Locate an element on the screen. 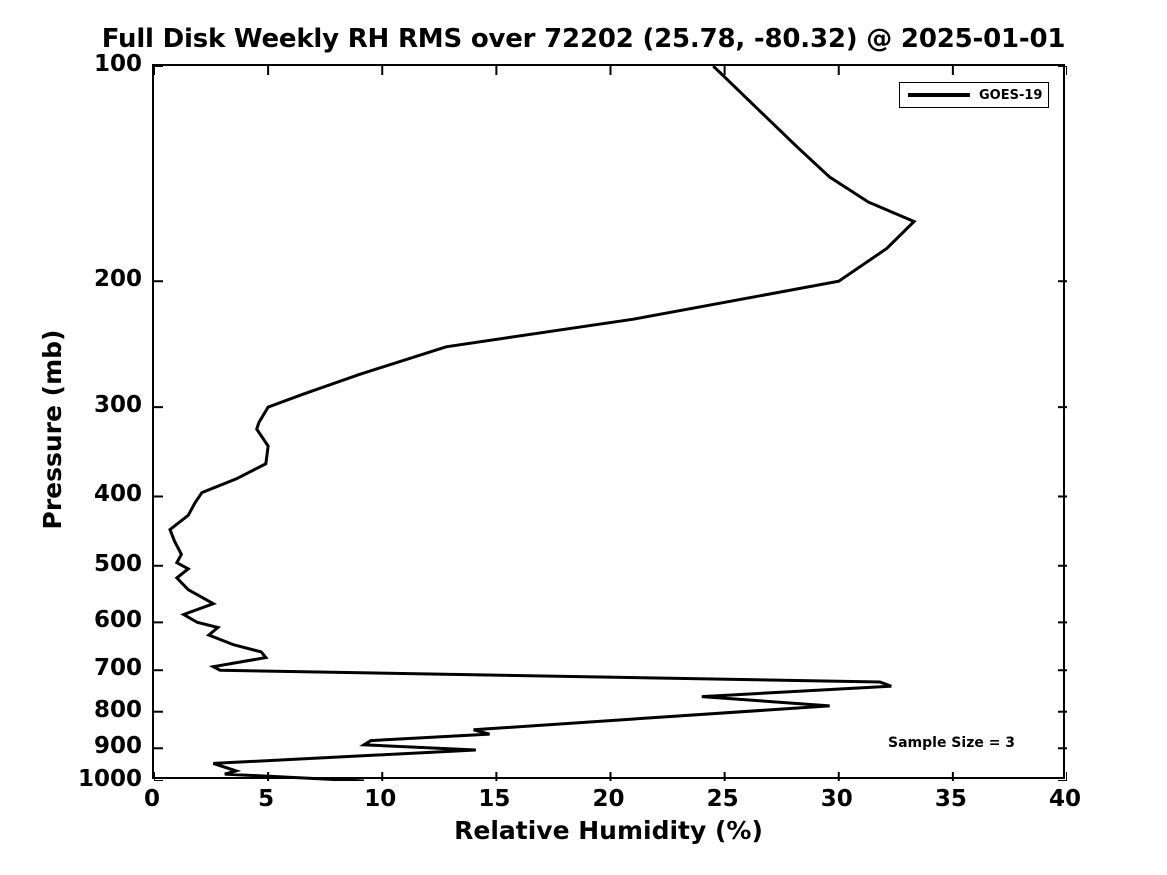 The height and width of the screenshot is (875, 1167). x-axis-tick-labels: 0 5 10 15 20 25 30 35 40 is located at coordinates (612, 801).